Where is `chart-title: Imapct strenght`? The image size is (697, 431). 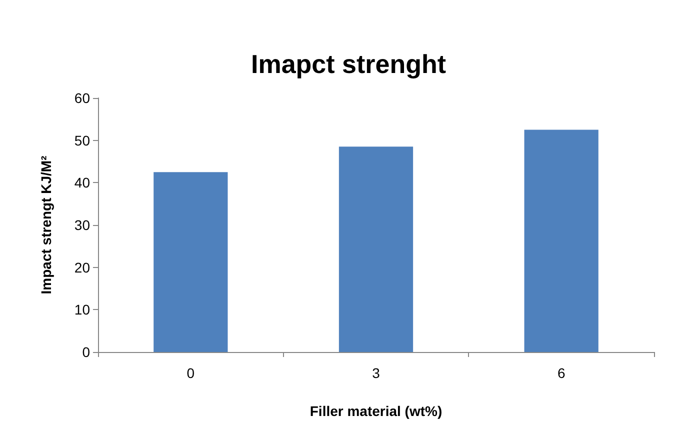 chart-title: Imapct strenght is located at coordinates (348, 64).